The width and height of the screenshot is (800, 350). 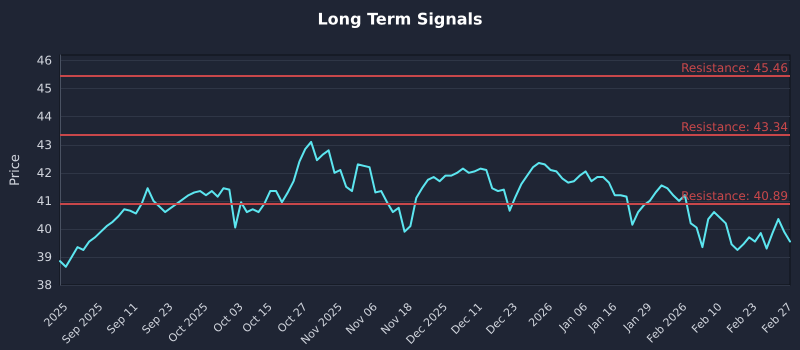 I want to click on ref-line-label: Resistance: 43.34, so click(x=734, y=127).